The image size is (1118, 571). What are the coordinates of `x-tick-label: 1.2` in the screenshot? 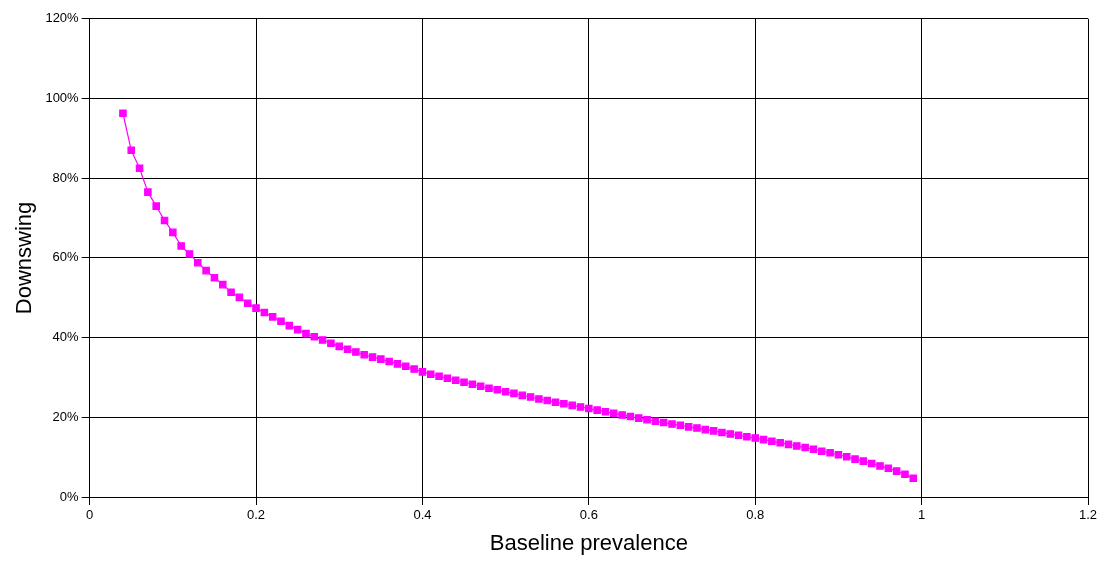 It's located at (1088, 515).